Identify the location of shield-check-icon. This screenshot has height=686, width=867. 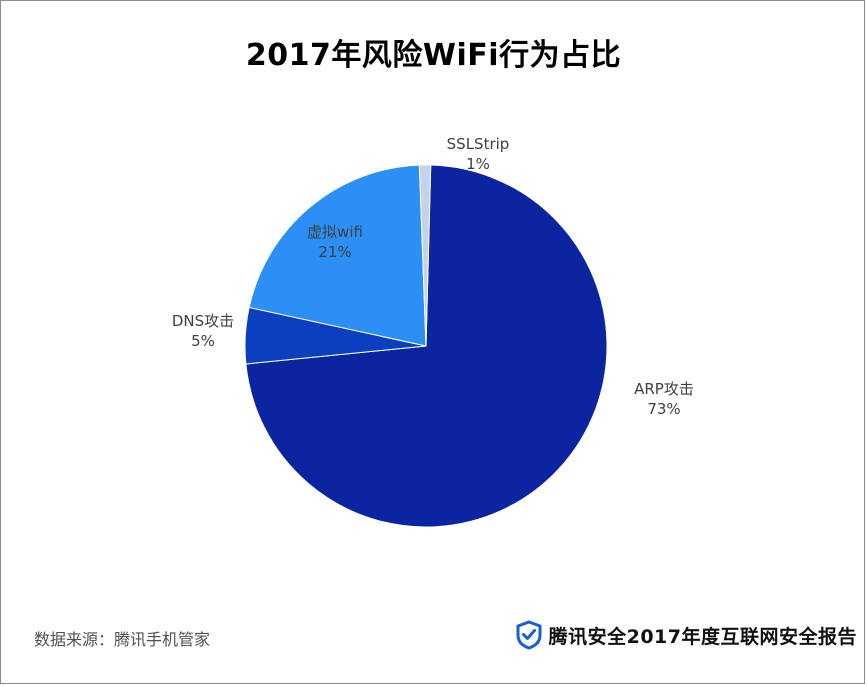
(529, 635).